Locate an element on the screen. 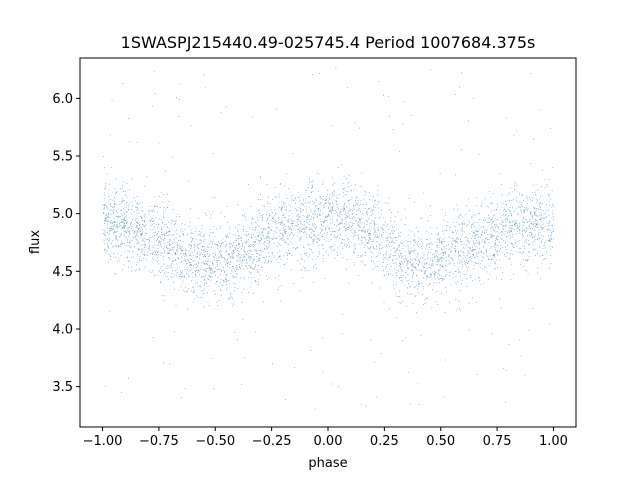 The height and width of the screenshot is (480, 640). x-axis-label: phase is located at coordinates (327, 463).